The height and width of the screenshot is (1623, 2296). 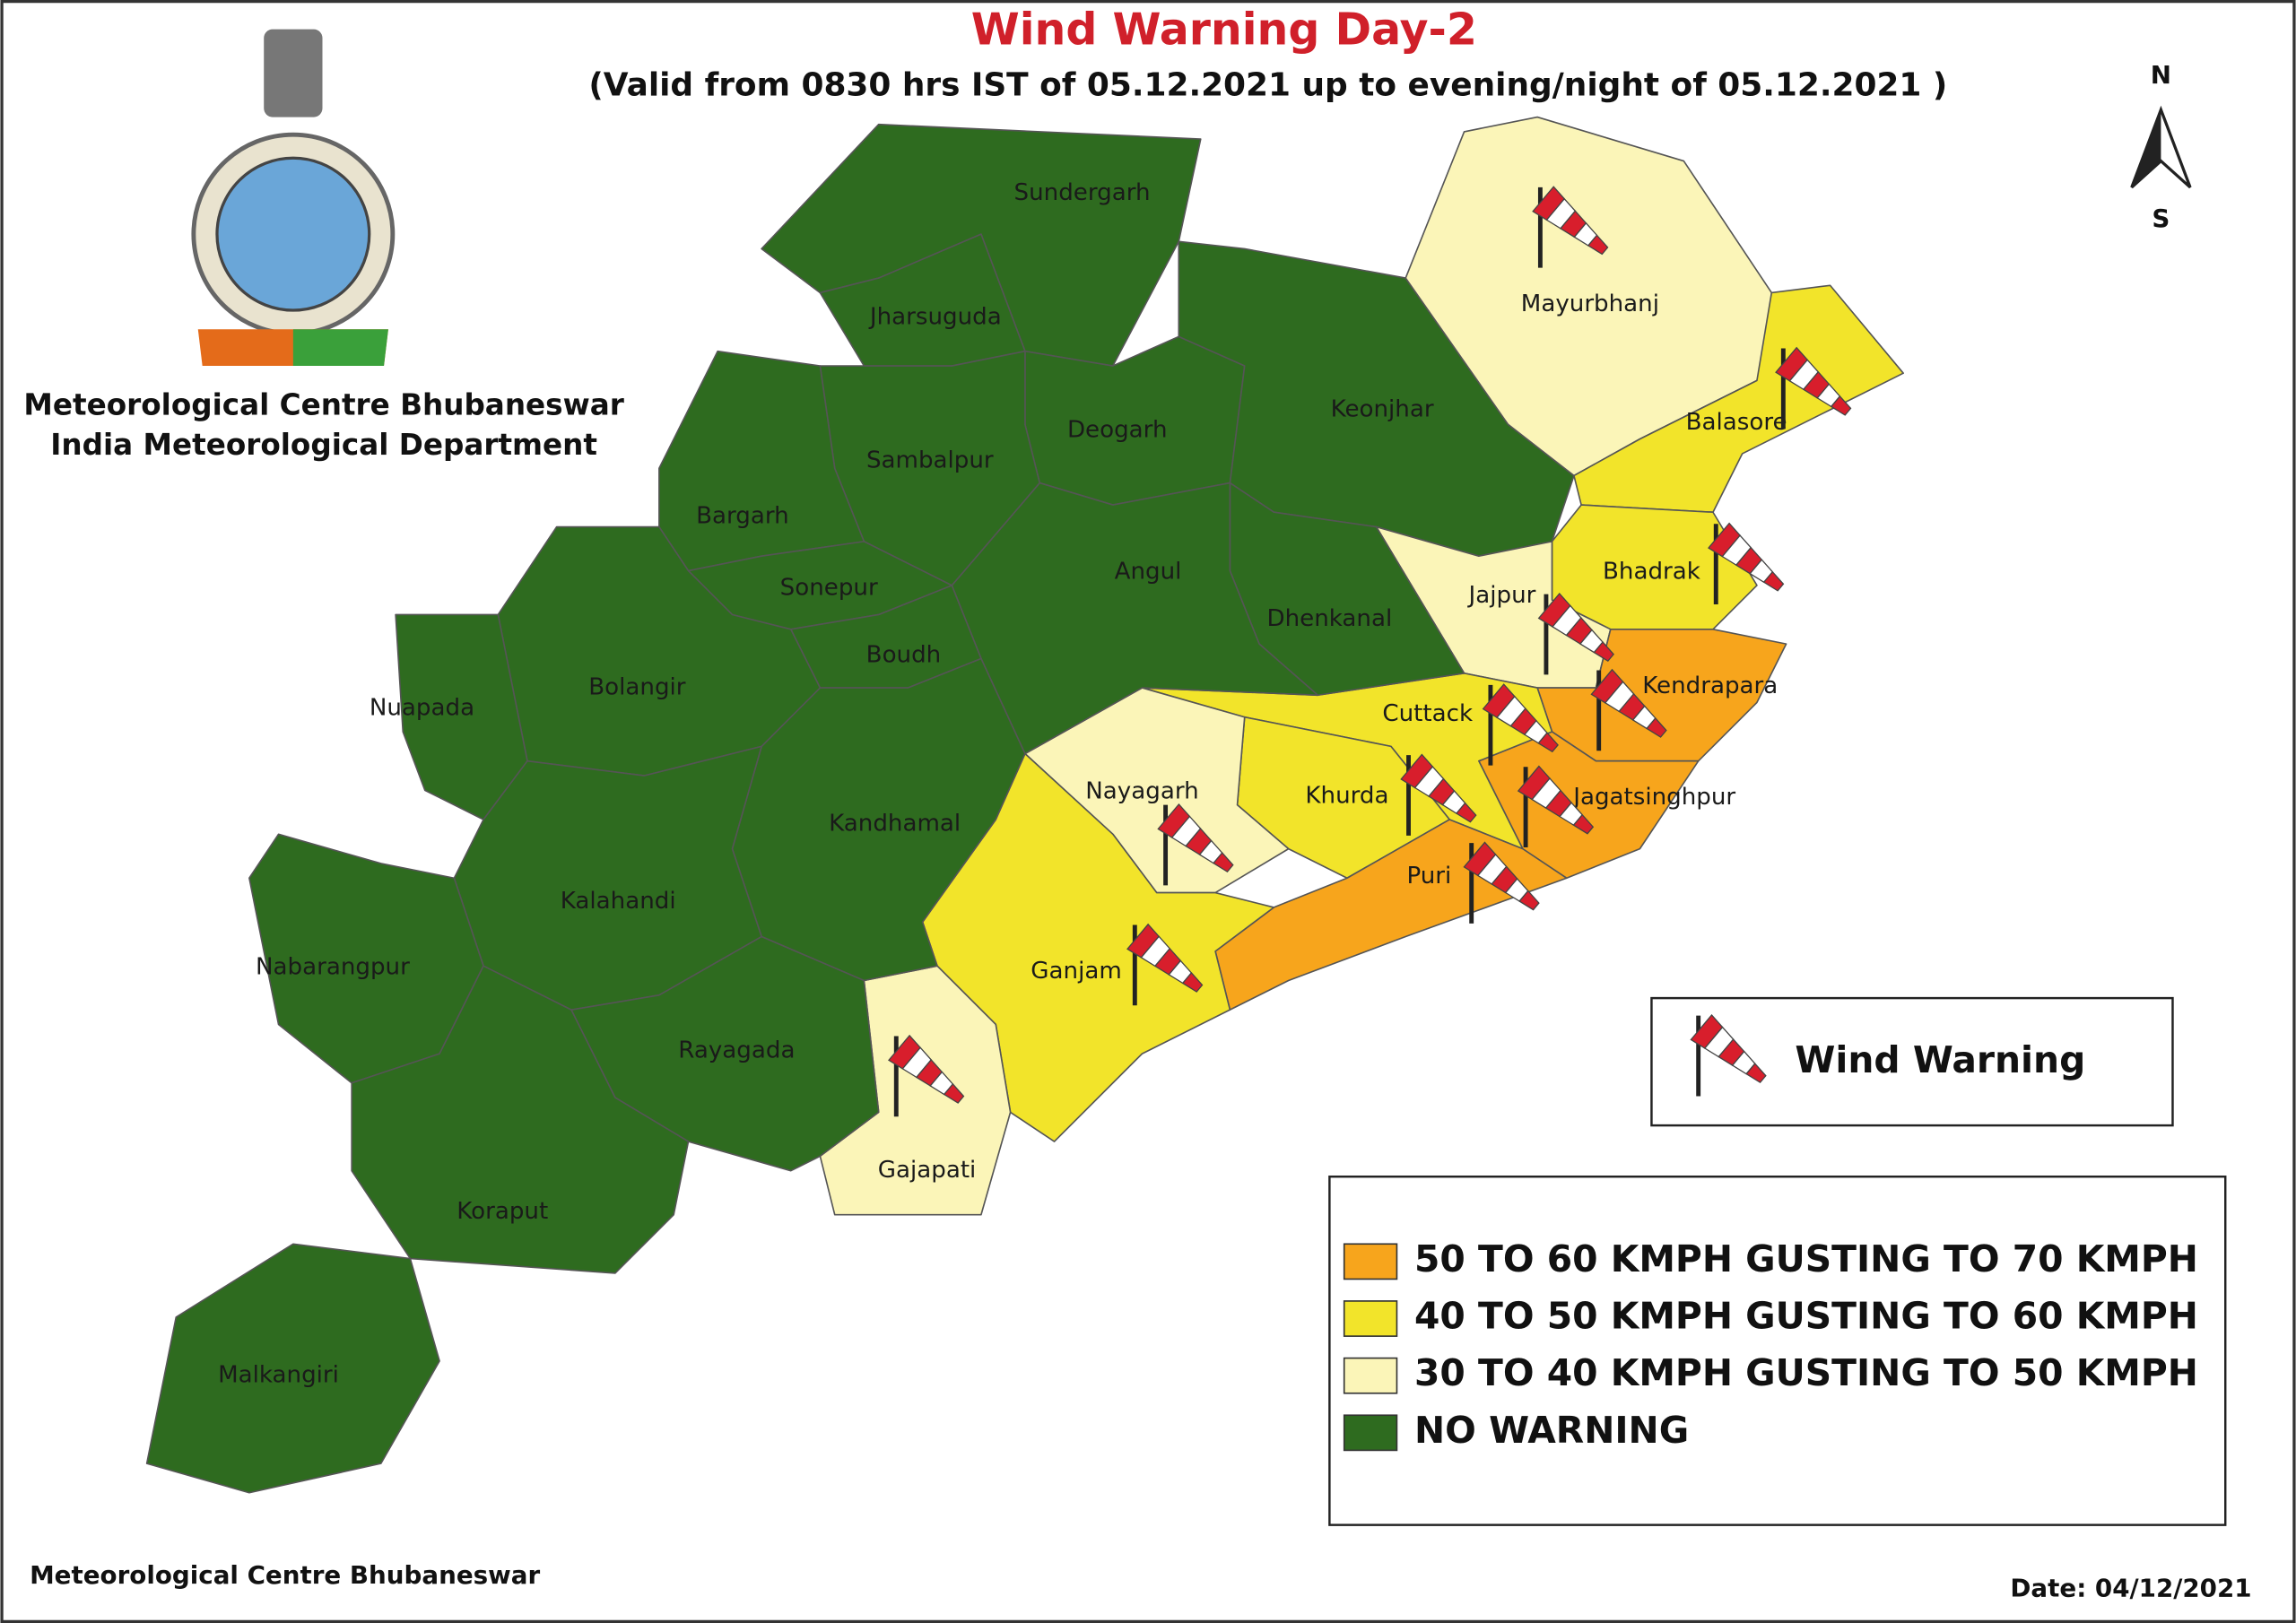 What do you see at coordinates (1590, 304) in the screenshot?
I see `district-label: Mayurbhanj` at bounding box center [1590, 304].